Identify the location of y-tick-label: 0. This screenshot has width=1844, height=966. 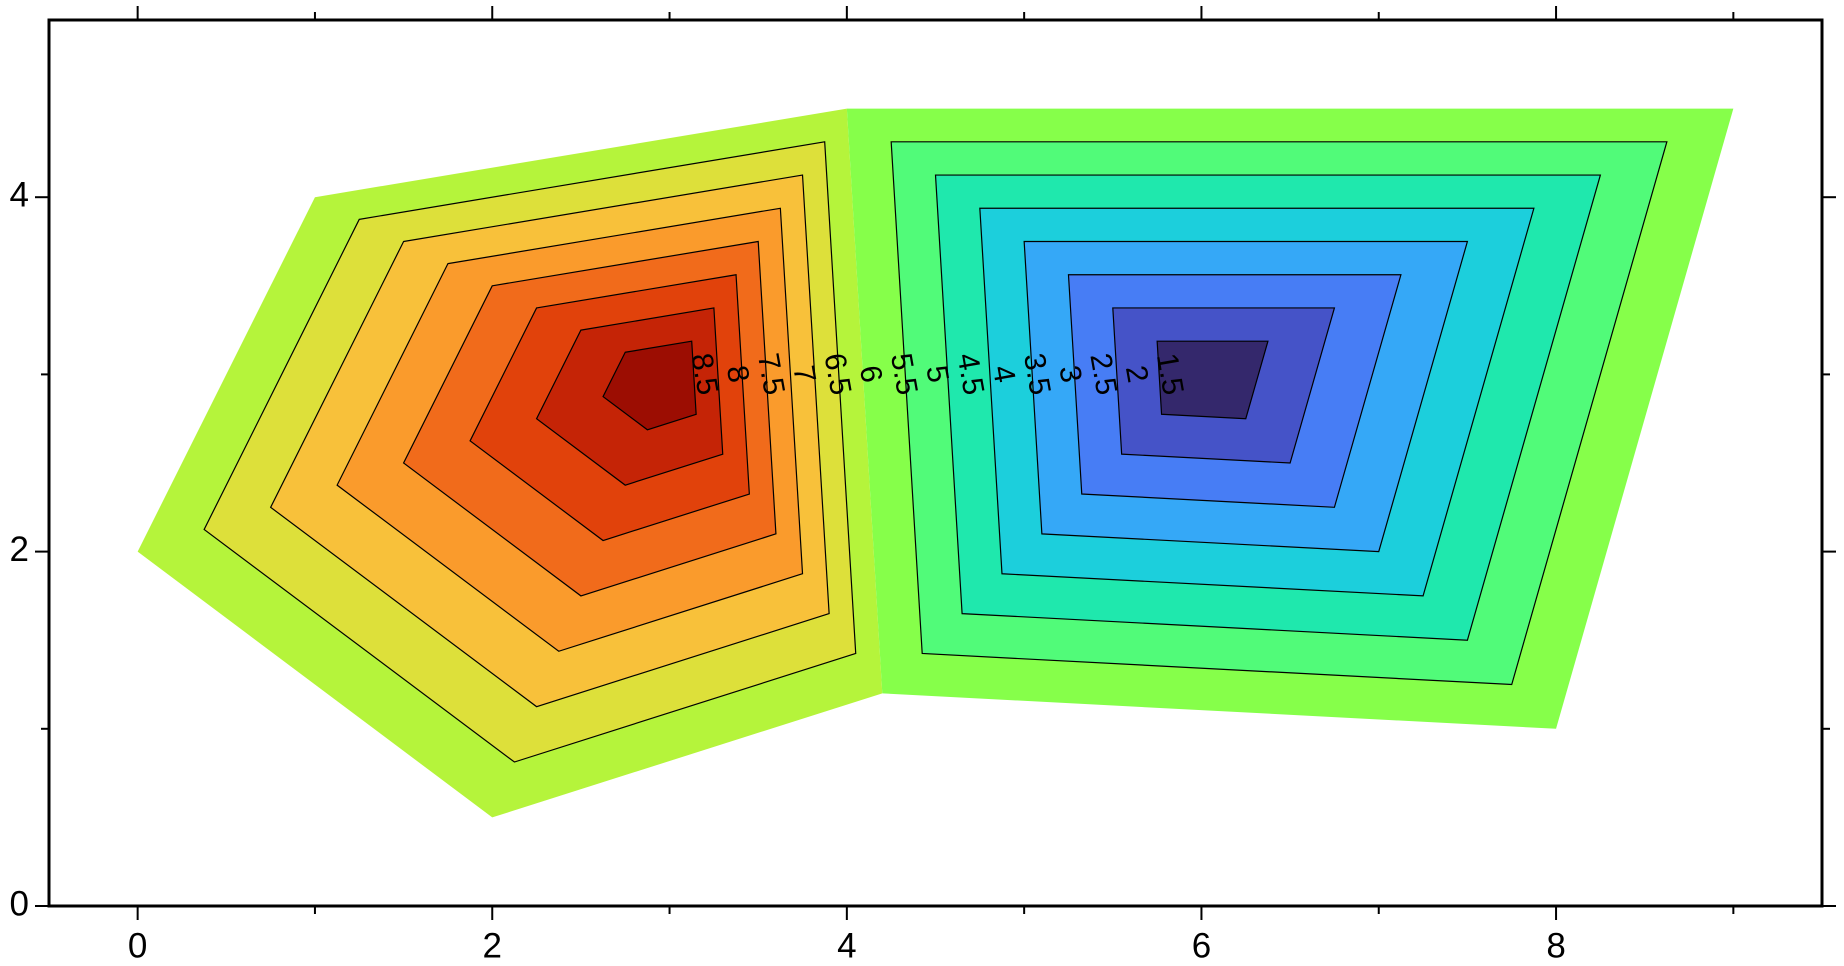
(19, 903).